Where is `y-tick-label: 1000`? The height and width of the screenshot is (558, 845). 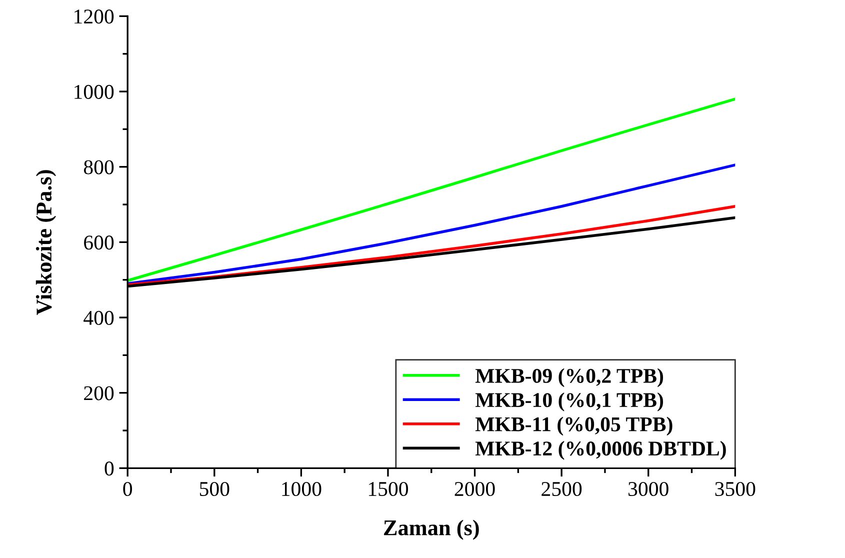
y-tick-label: 1000 is located at coordinates (94, 91).